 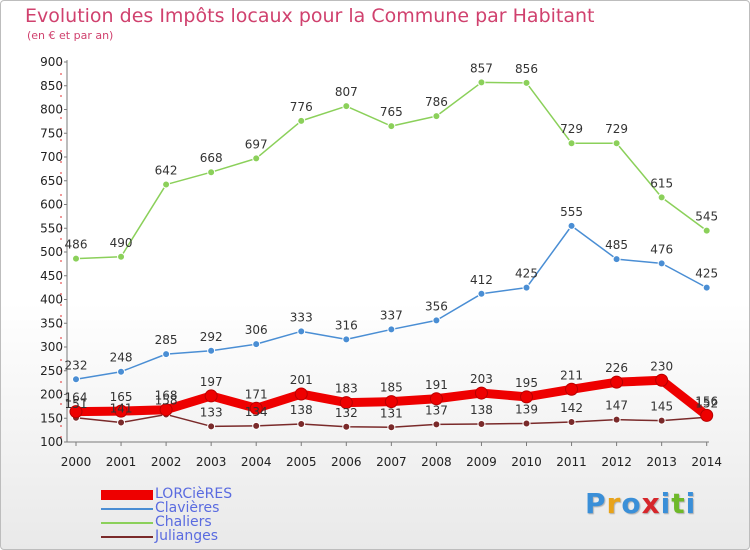 What do you see at coordinates (391, 388) in the screenshot?
I see `data-label-lorcieres: 185` at bounding box center [391, 388].